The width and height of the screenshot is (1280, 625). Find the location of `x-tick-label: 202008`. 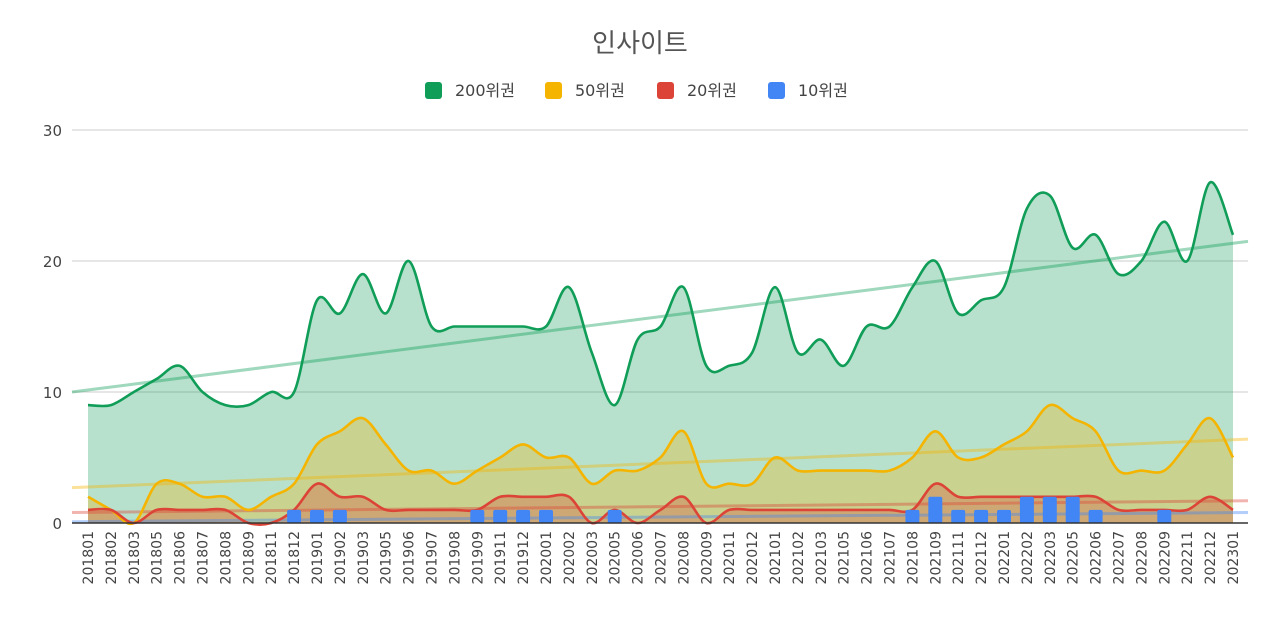

x-tick-label: 202008 is located at coordinates (684, 557).